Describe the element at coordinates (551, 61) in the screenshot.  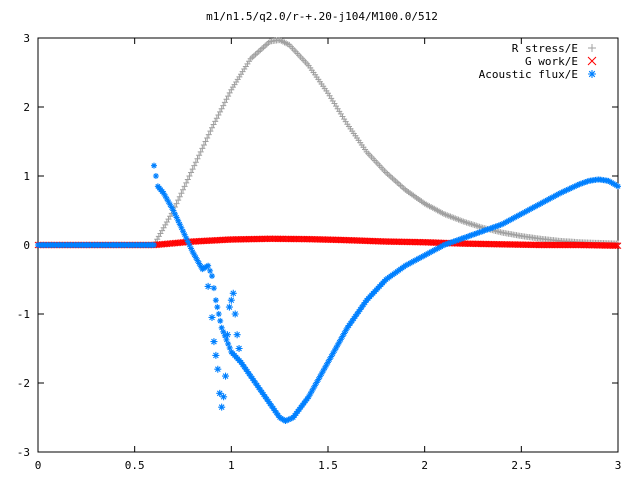
I see `legend-label: G work/E` at that location.